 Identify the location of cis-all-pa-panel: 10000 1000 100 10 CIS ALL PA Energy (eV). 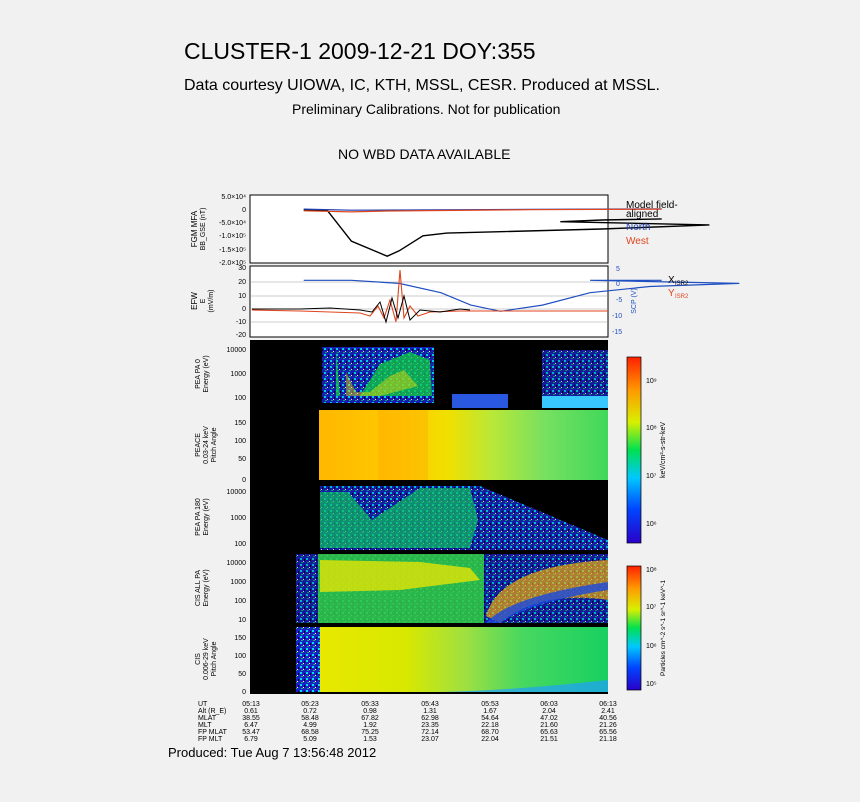
(401, 588).